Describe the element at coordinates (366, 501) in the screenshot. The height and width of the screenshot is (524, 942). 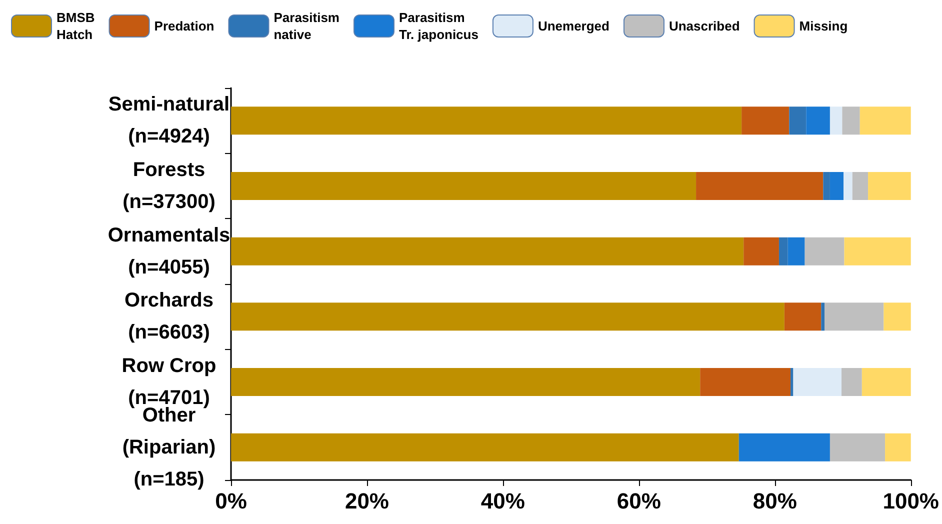
I see `x-tick-label: 20%` at that location.